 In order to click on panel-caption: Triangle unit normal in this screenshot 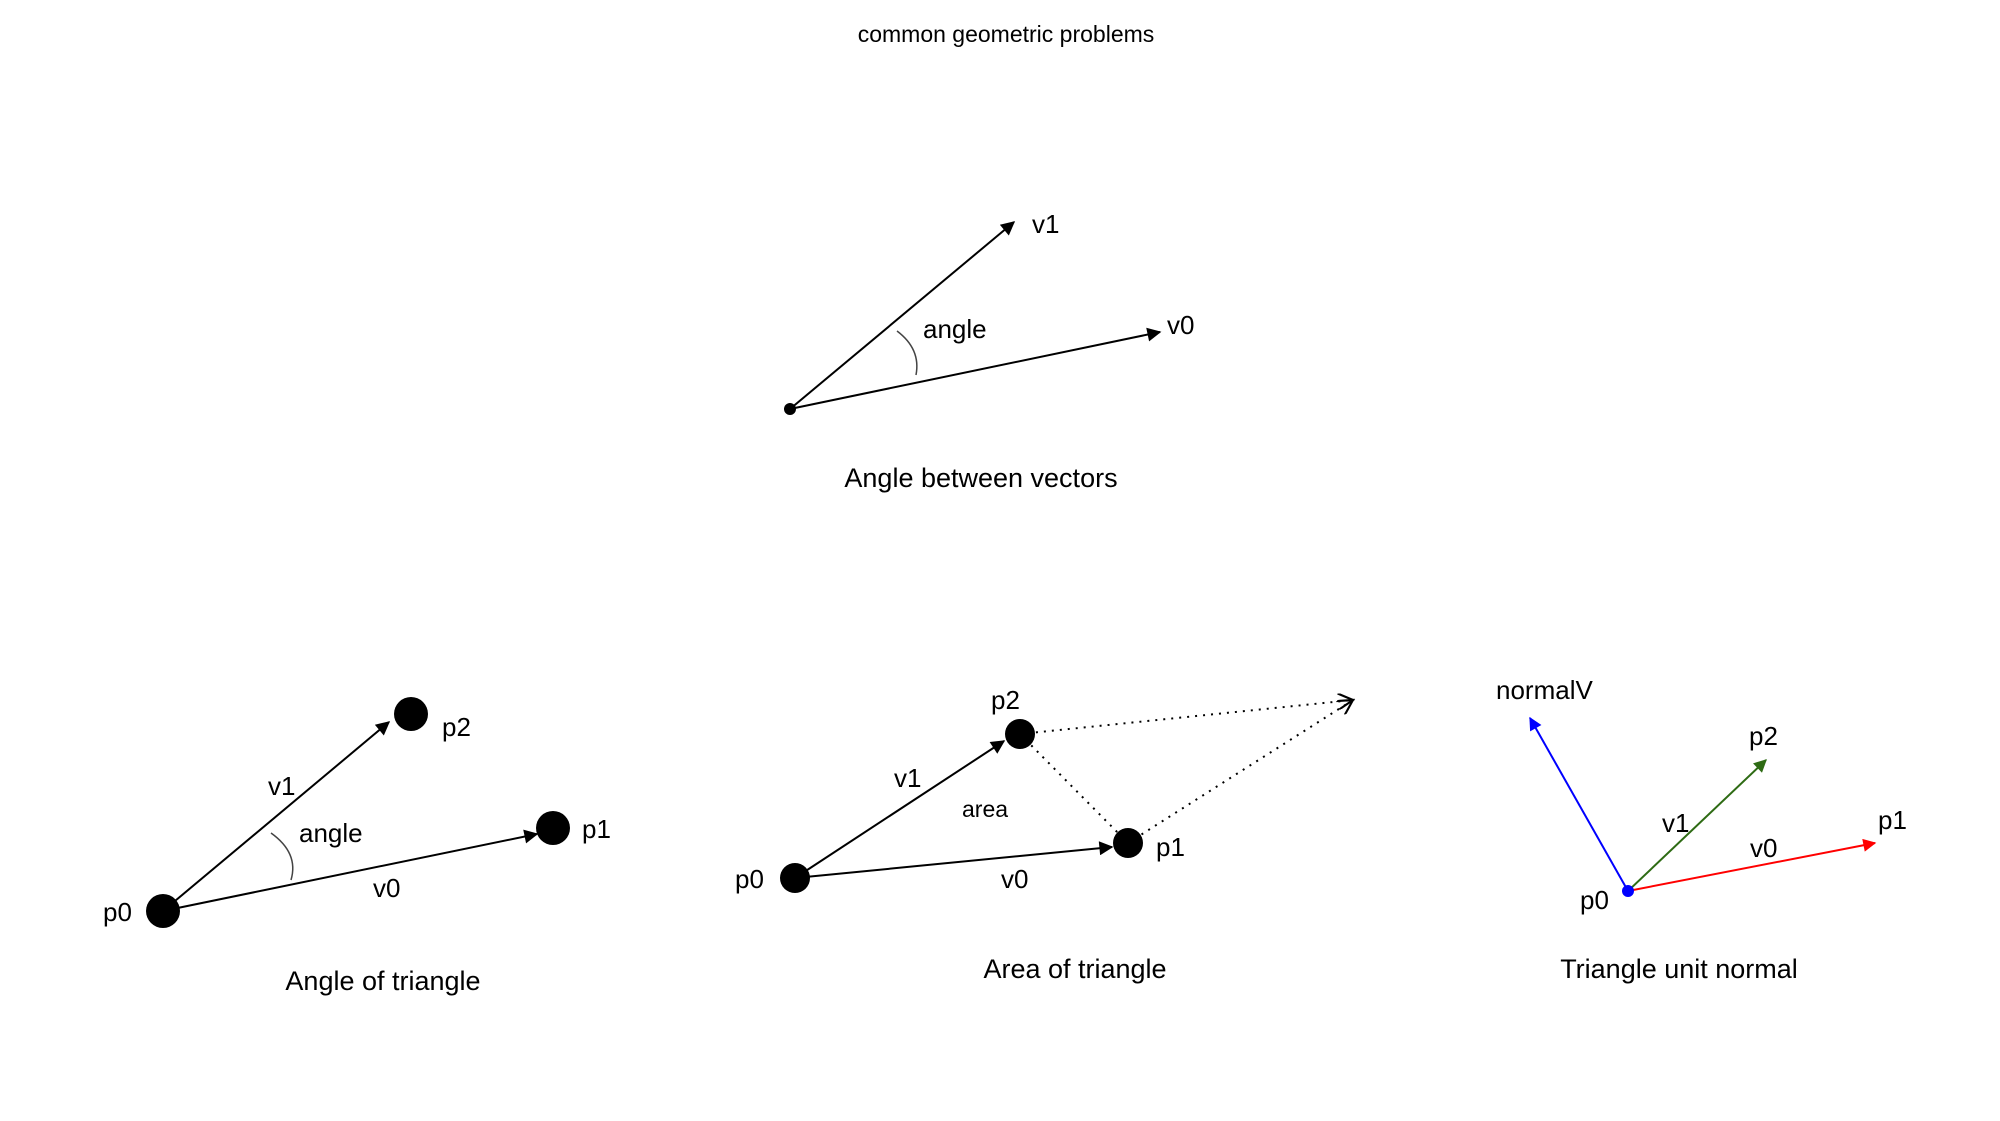, I will do `click(1679, 969)`.